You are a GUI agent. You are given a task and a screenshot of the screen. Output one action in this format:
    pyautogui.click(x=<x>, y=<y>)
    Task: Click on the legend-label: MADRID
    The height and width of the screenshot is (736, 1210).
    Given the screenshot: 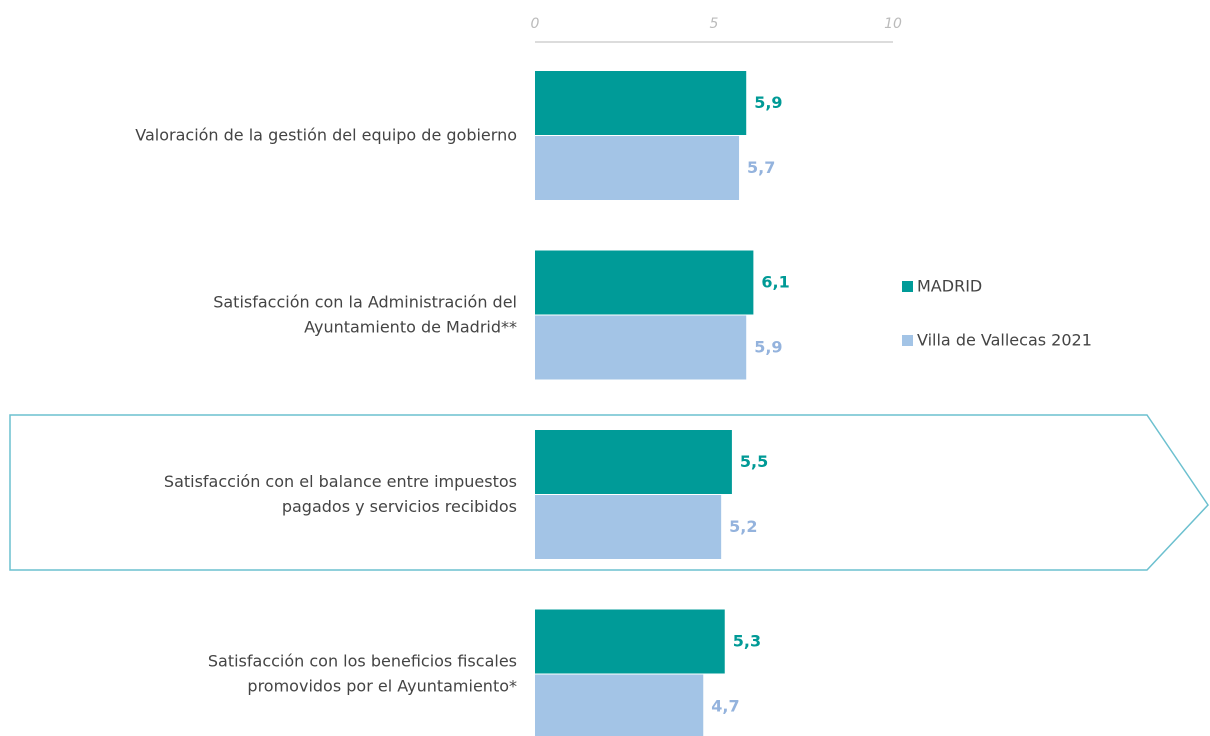 What is the action you would take?
    pyautogui.click(x=949, y=286)
    